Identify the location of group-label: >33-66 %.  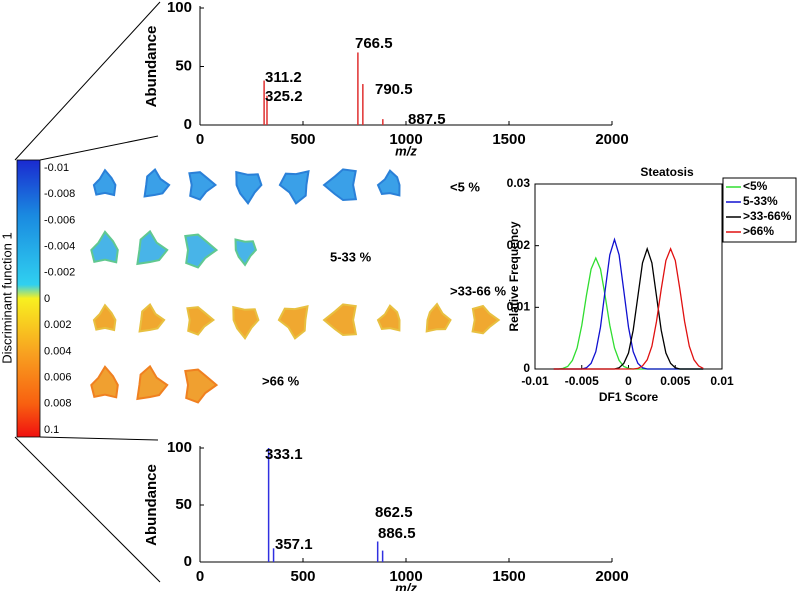
(478, 290).